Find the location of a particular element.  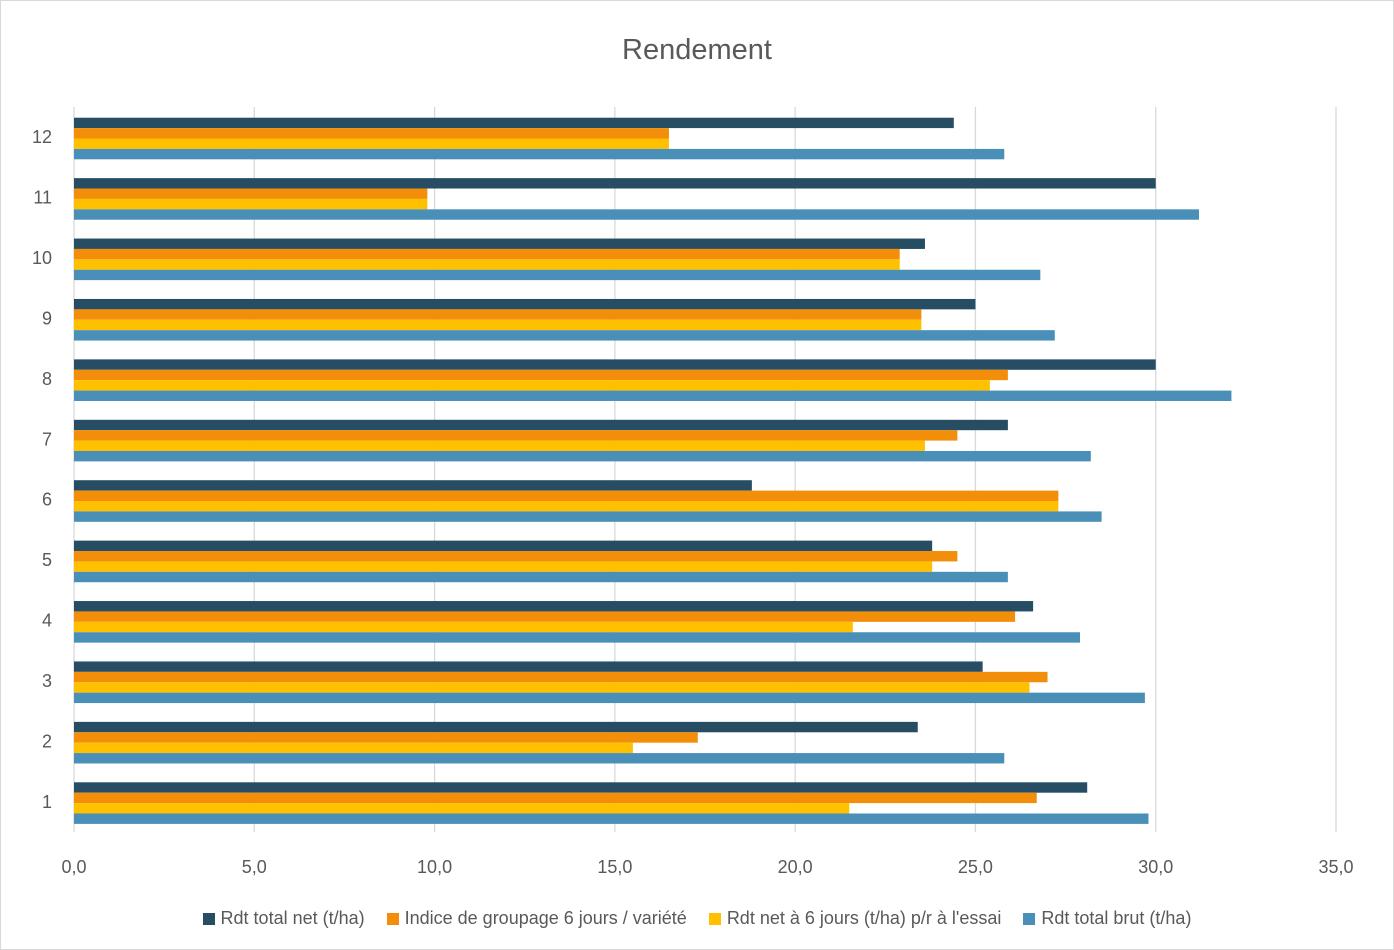

y-tick-label: 2 is located at coordinates (47, 741).